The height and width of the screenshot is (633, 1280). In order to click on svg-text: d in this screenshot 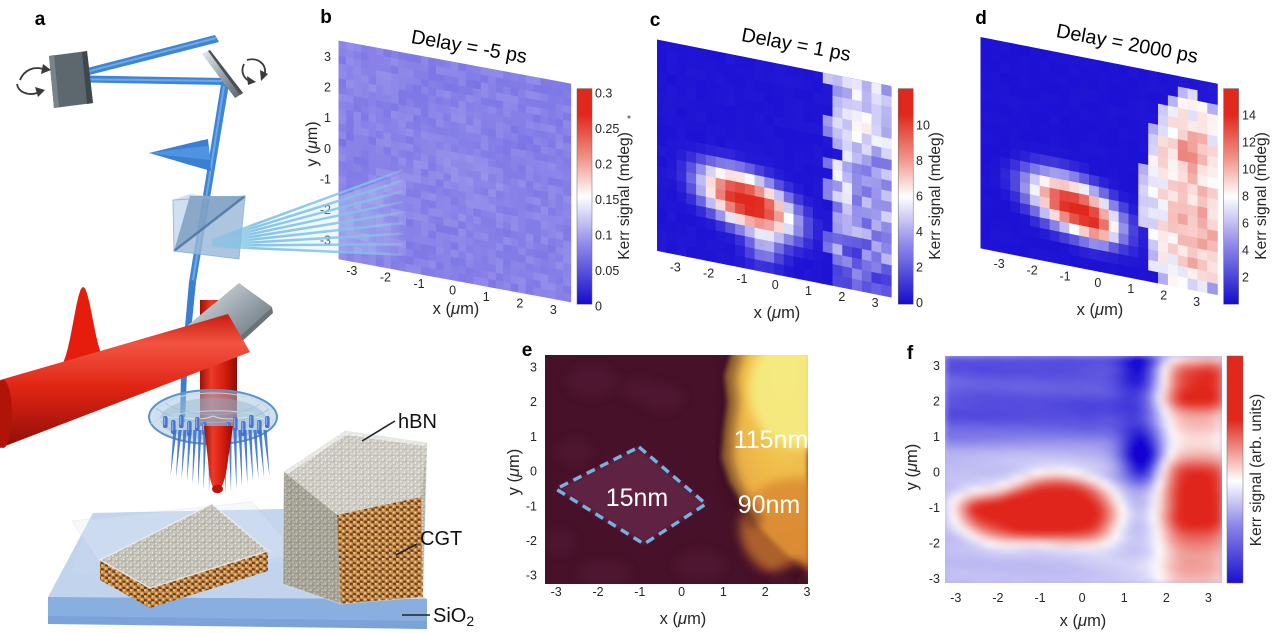, I will do `click(981, 18)`.